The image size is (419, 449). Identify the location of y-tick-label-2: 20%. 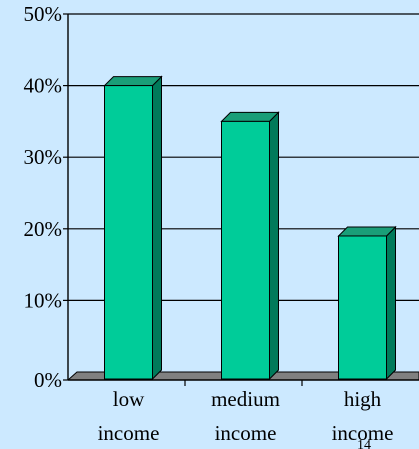
(43, 229).